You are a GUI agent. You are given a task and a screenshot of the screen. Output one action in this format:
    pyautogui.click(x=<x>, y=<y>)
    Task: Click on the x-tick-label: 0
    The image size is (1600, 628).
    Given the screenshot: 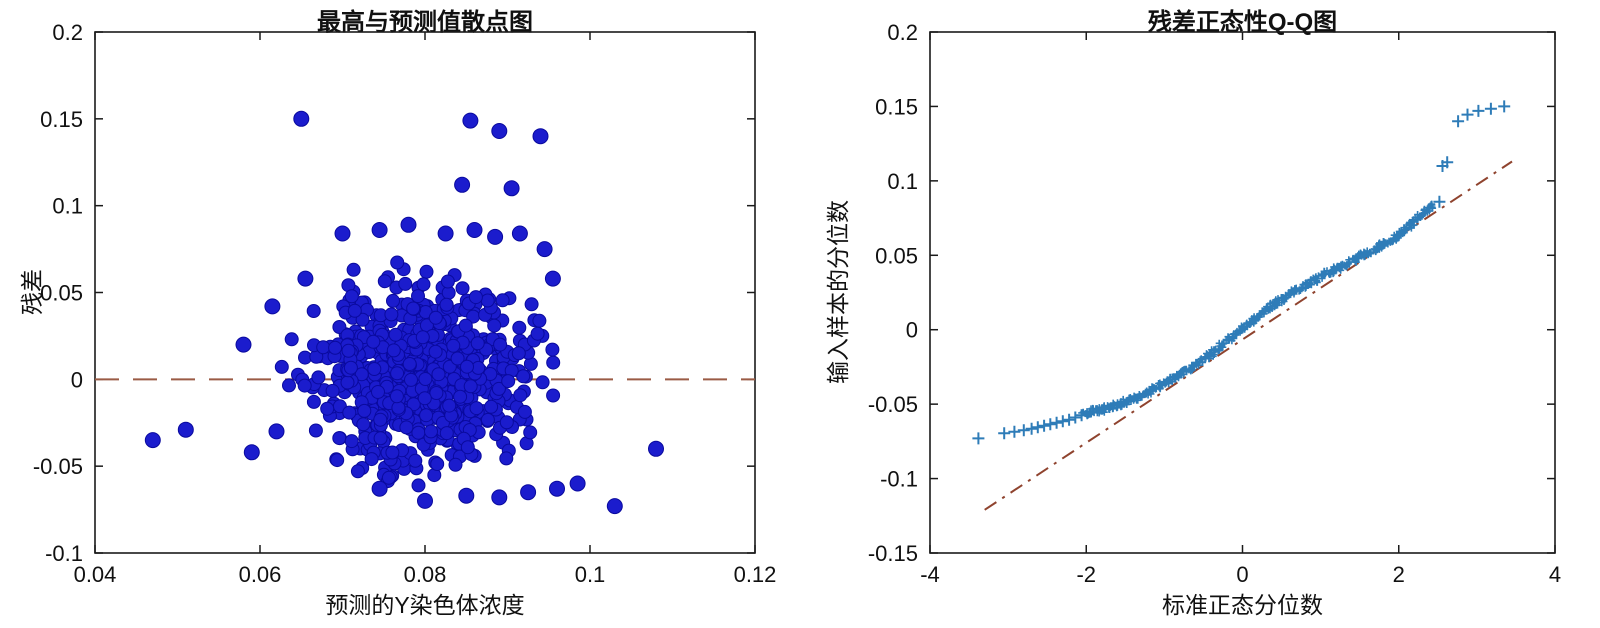 What is the action you would take?
    pyautogui.click(x=1242, y=574)
    